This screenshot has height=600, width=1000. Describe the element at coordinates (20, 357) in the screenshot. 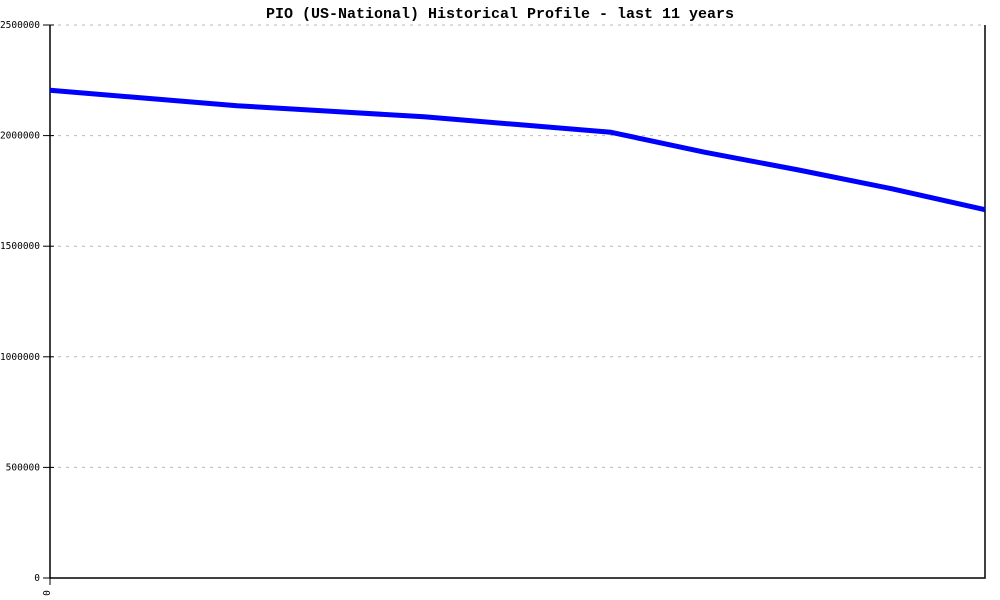

I see `y-tick-label: 1000000` at that location.